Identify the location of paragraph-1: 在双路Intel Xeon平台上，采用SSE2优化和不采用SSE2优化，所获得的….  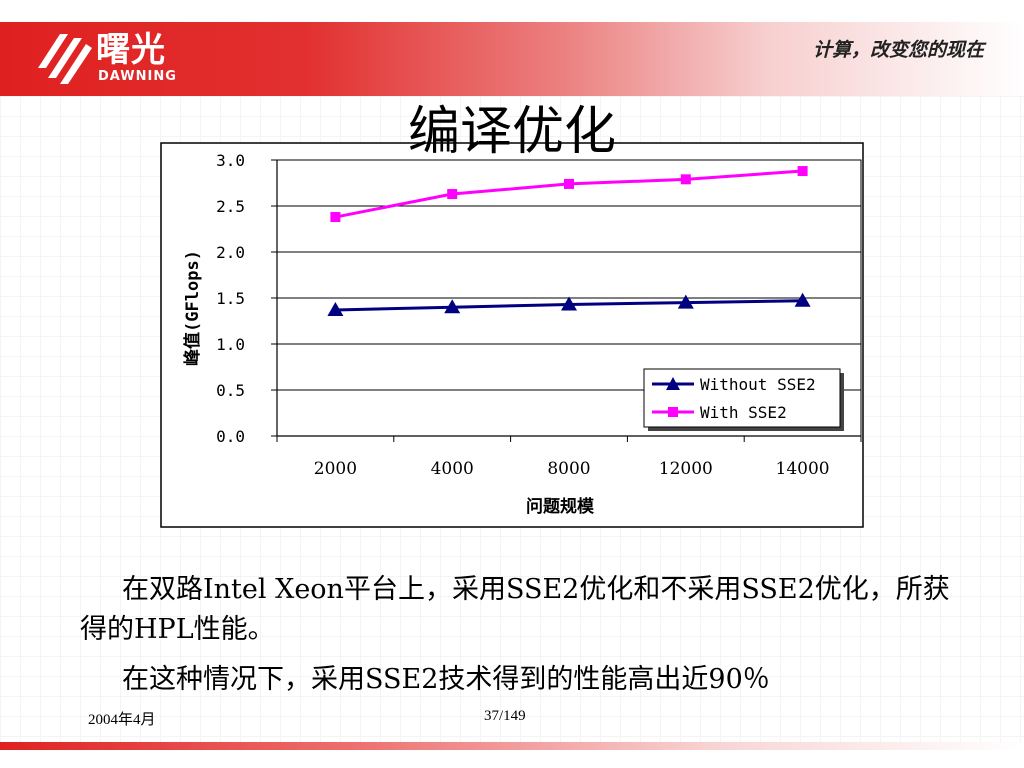
(515, 610).